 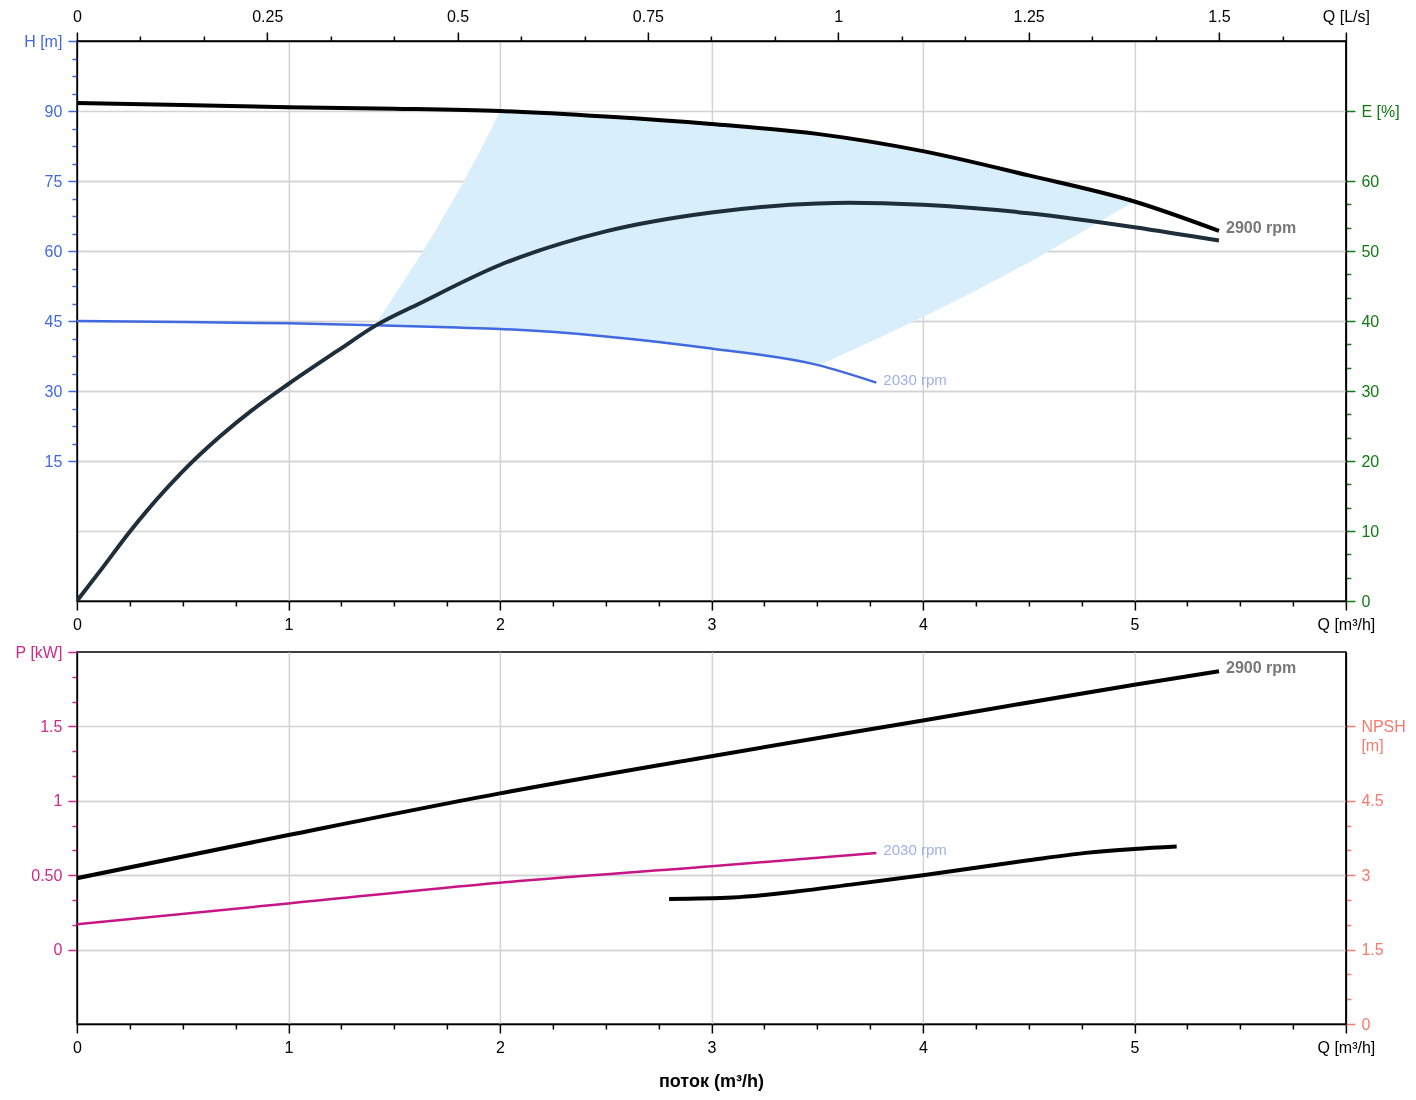 I want to click on y-tick-label: 0.50, so click(x=47, y=875).